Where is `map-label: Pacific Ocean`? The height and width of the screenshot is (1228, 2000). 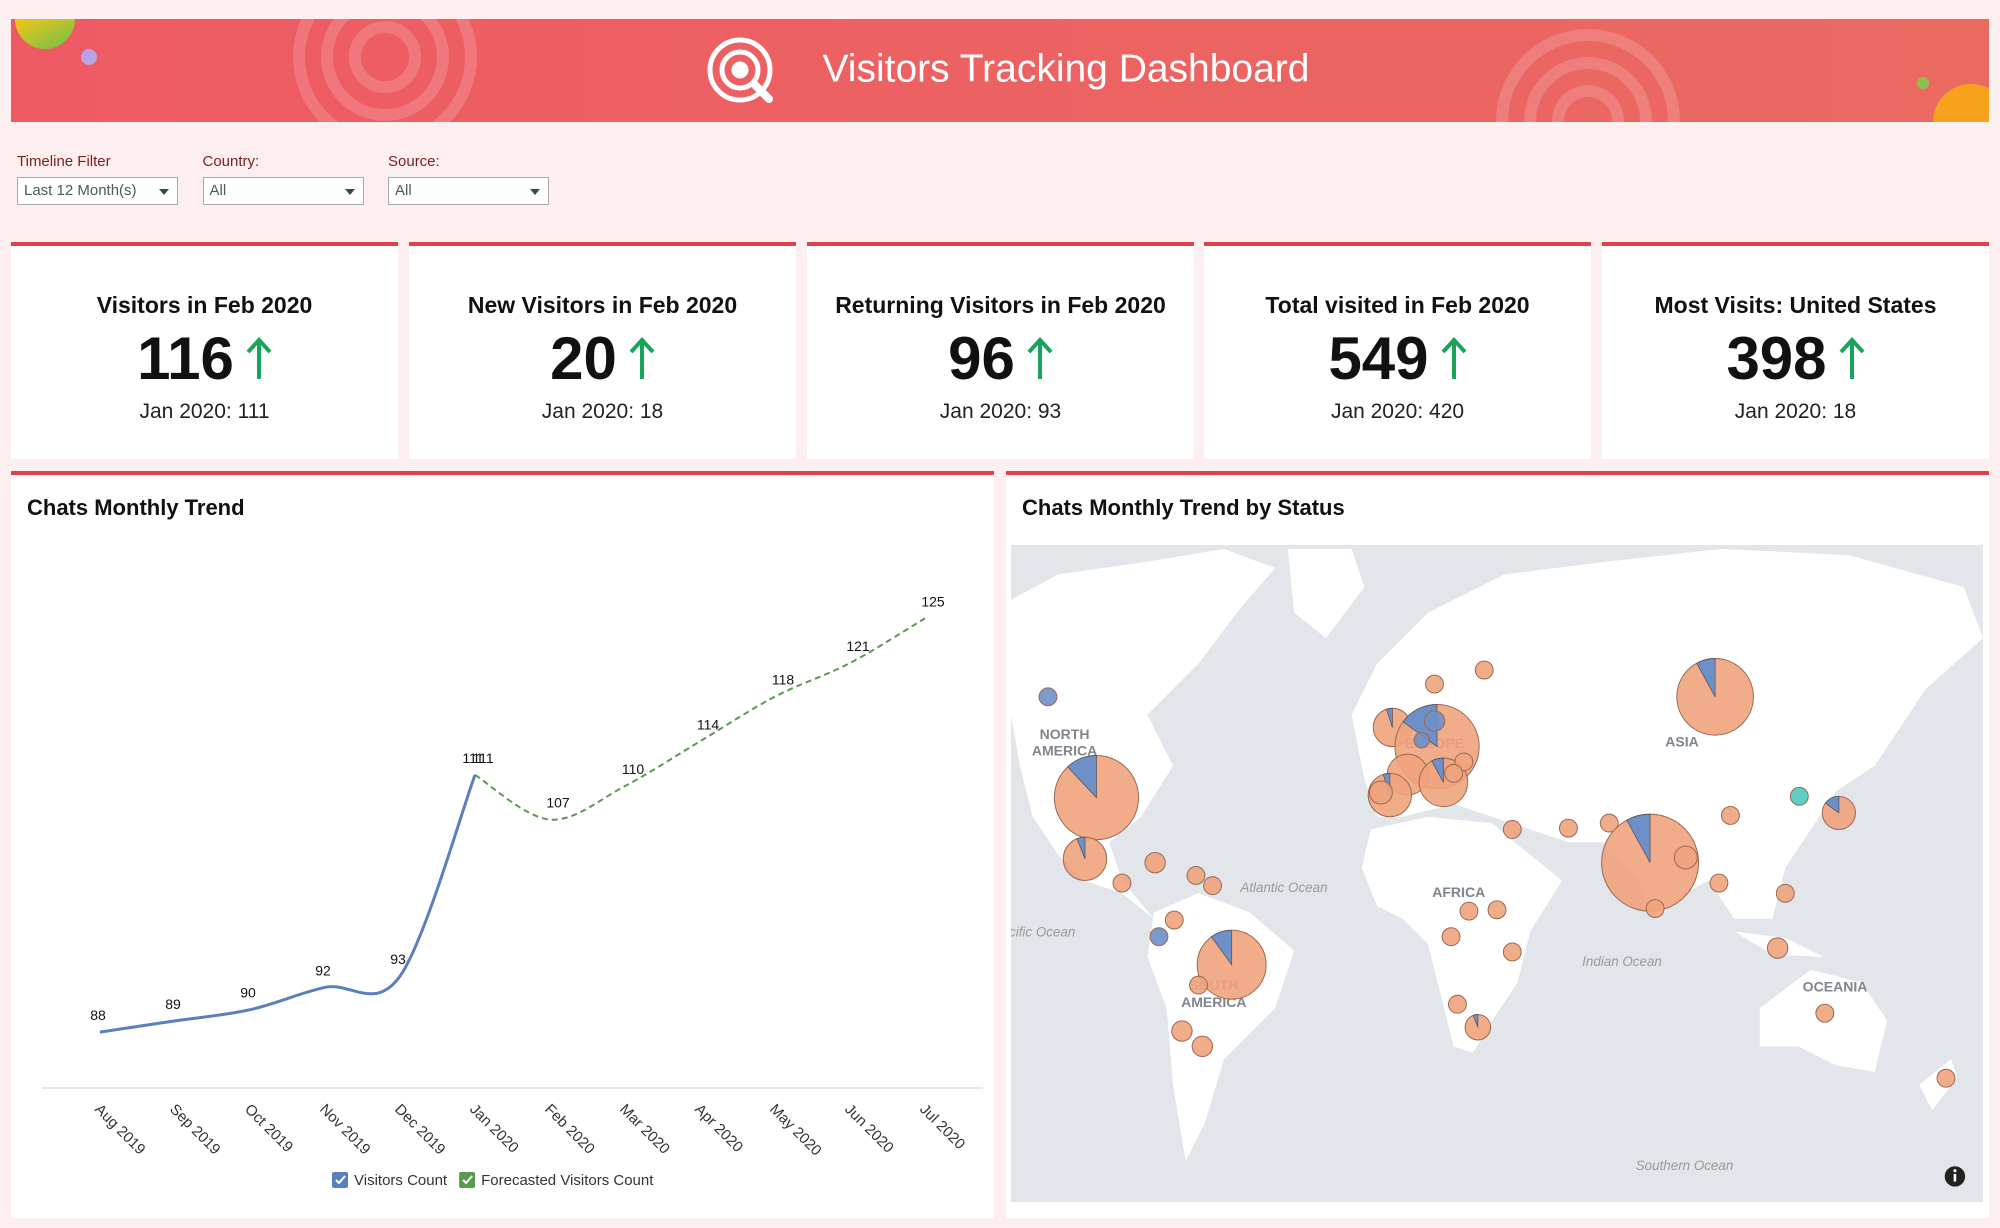 map-label: Pacific Ocean is located at coordinates (1043, 933).